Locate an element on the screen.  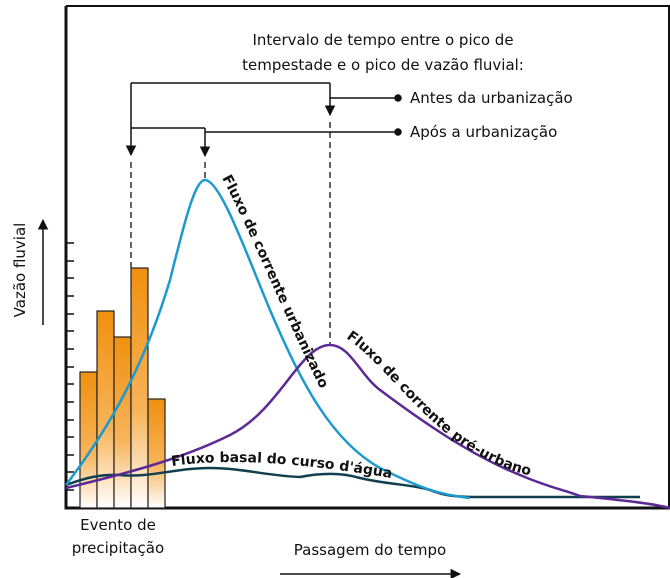
brackets is located at coordinates (263, 120).